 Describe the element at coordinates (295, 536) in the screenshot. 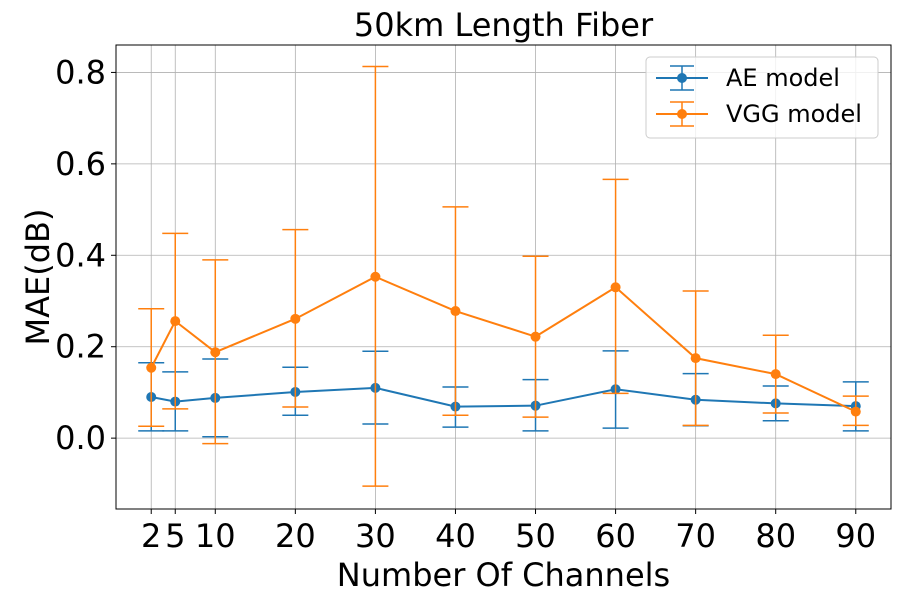

I see `x-tick-label: 20` at that location.